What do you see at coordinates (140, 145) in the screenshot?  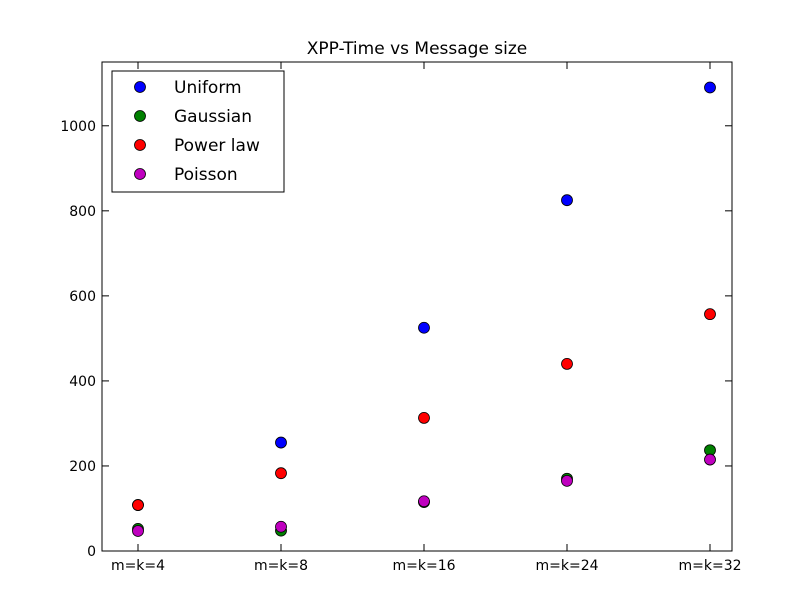 I see `legend-marker-power-law` at bounding box center [140, 145].